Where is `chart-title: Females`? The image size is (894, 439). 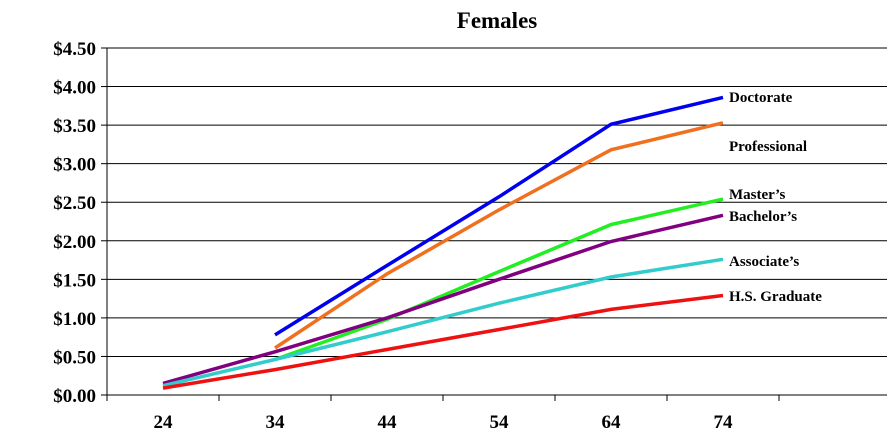 chart-title: Females is located at coordinates (497, 20).